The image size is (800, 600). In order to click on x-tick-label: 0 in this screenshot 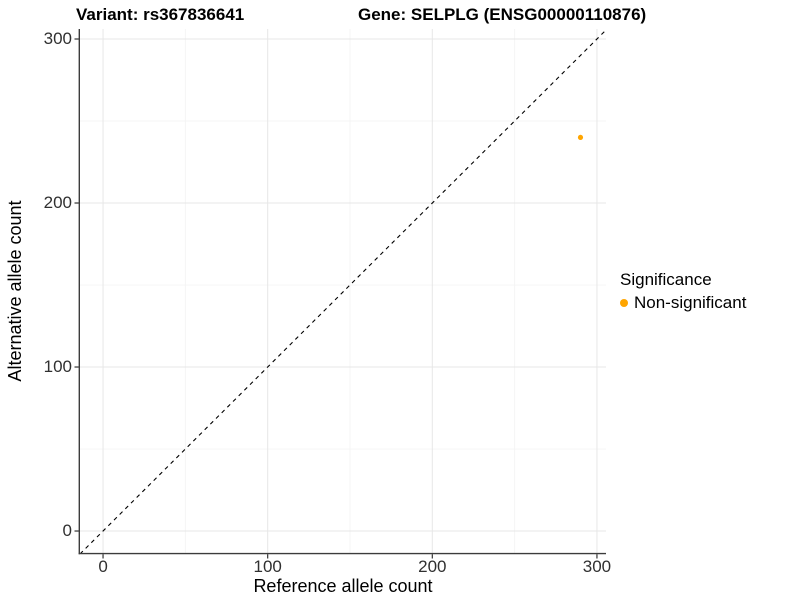, I will do `click(103, 566)`.